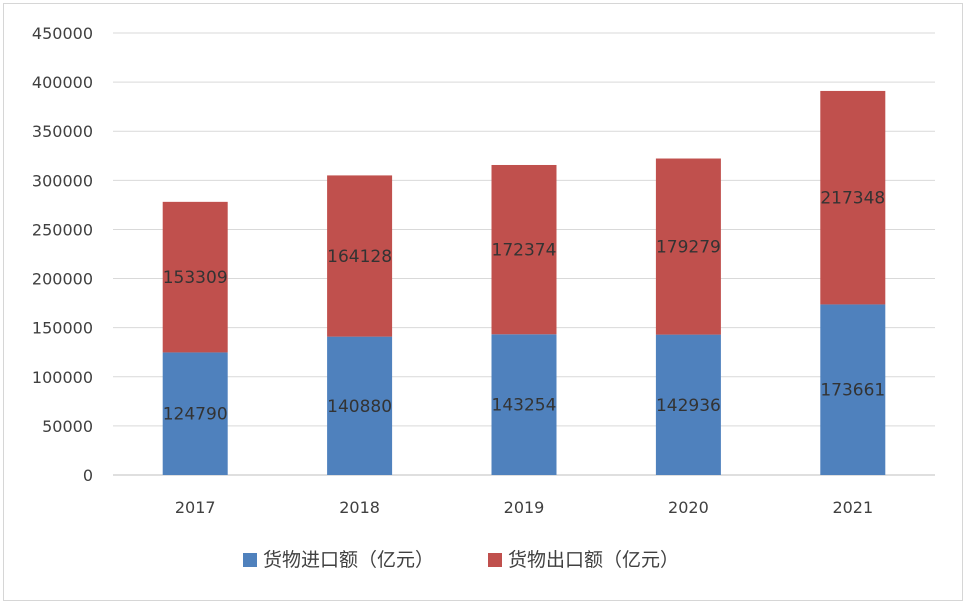 This screenshot has height=606, width=968. What do you see at coordinates (88, 475) in the screenshot?
I see `y-tick-label: 0` at bounding box center [88, 475].